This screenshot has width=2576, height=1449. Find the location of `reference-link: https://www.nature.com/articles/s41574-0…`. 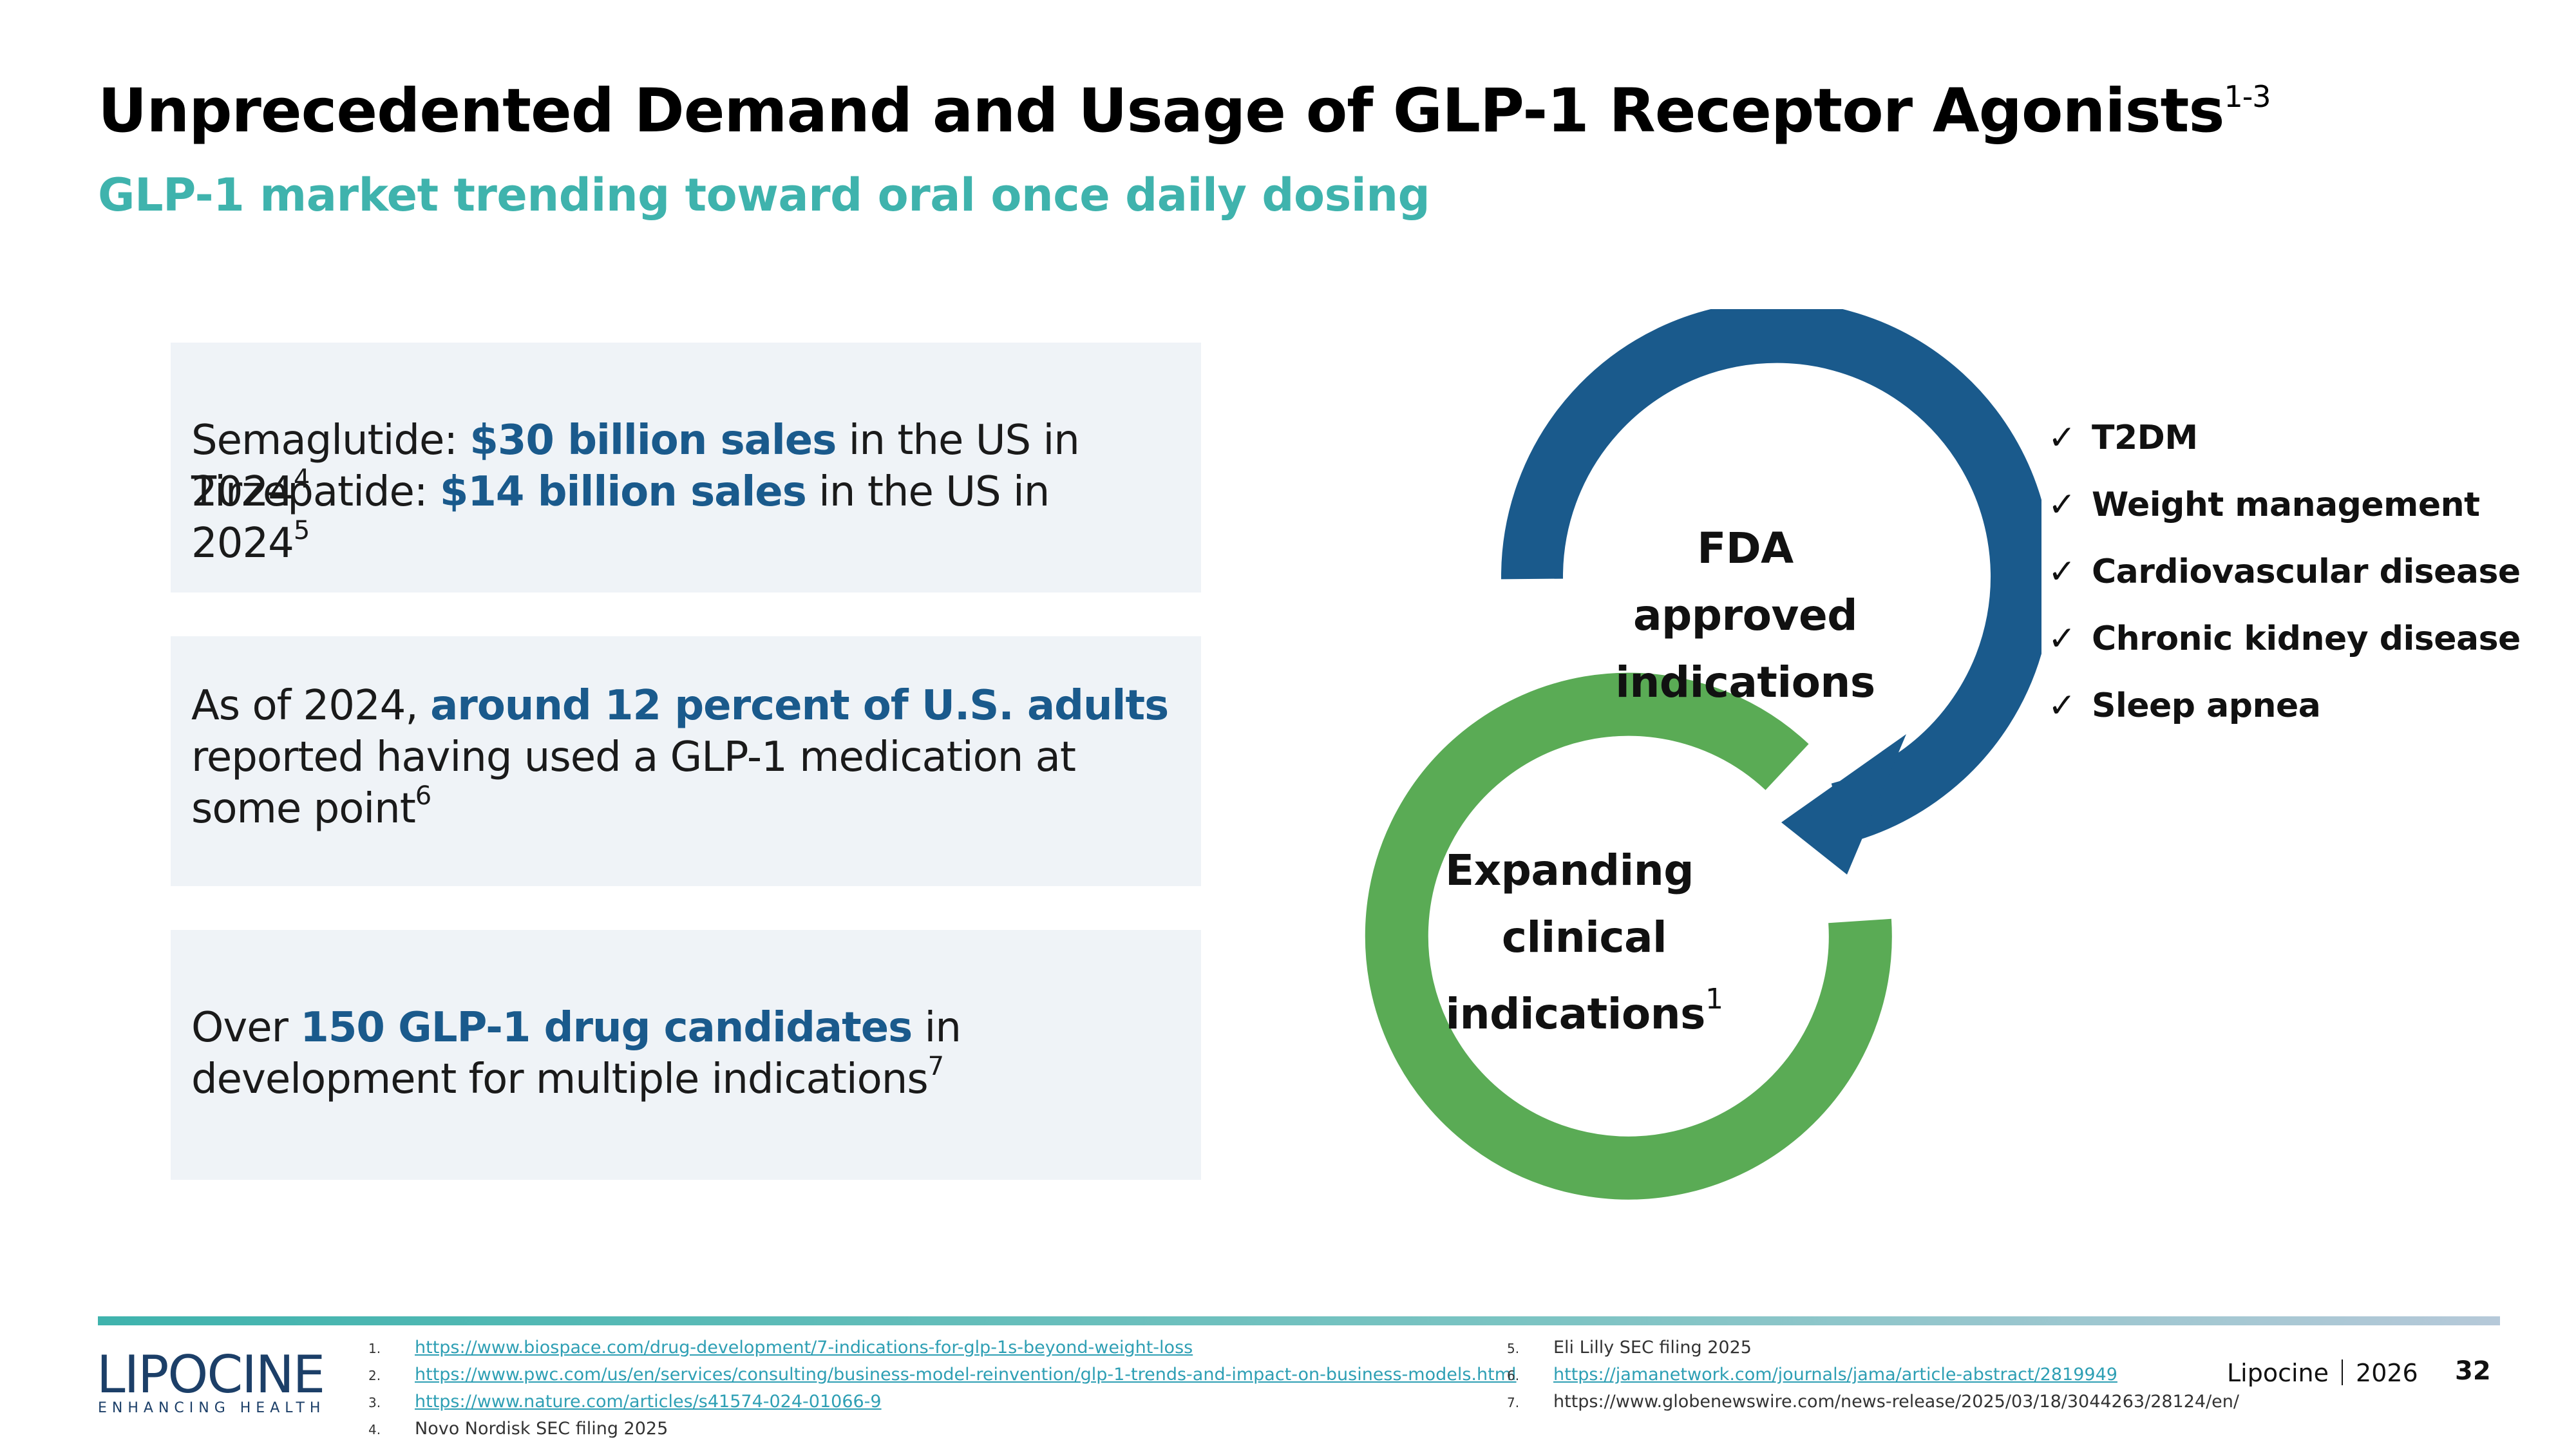

reference-link: https://www.nature.com/articles/s41574-0… is located at coordinates (649, 1402).